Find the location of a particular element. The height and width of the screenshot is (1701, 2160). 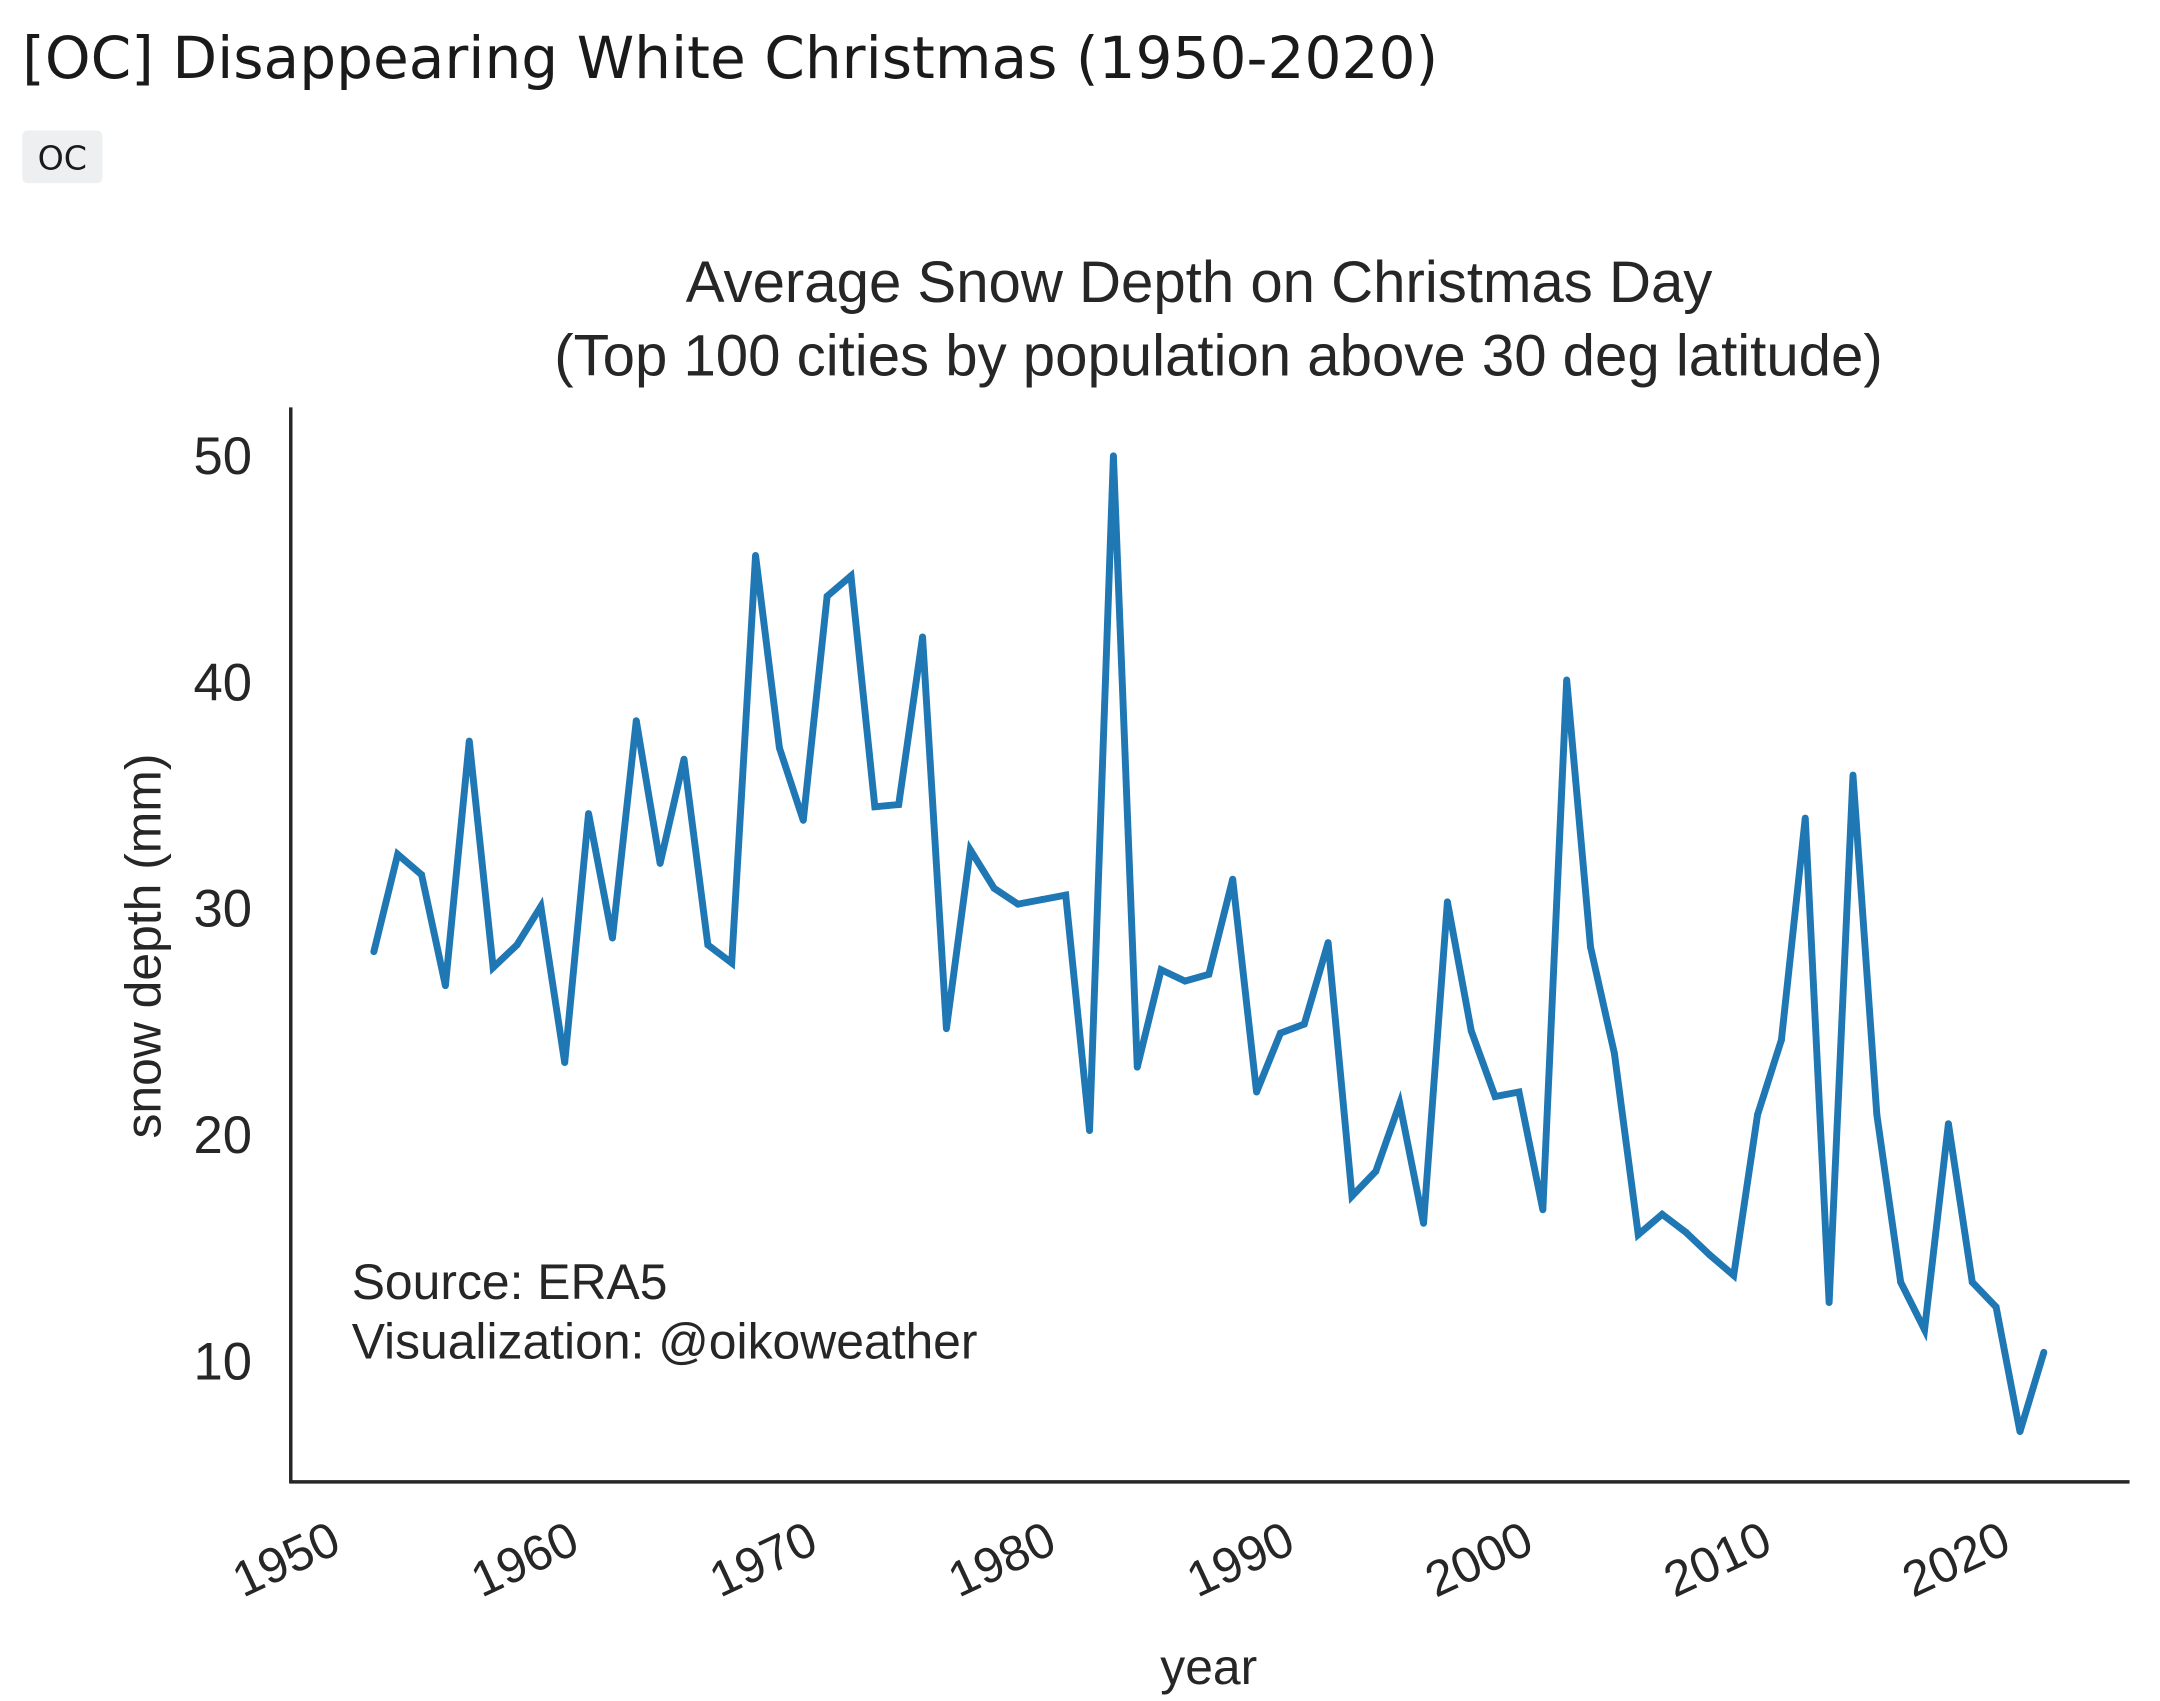

data-point-1991 is located at coordinates (1352, 1196).